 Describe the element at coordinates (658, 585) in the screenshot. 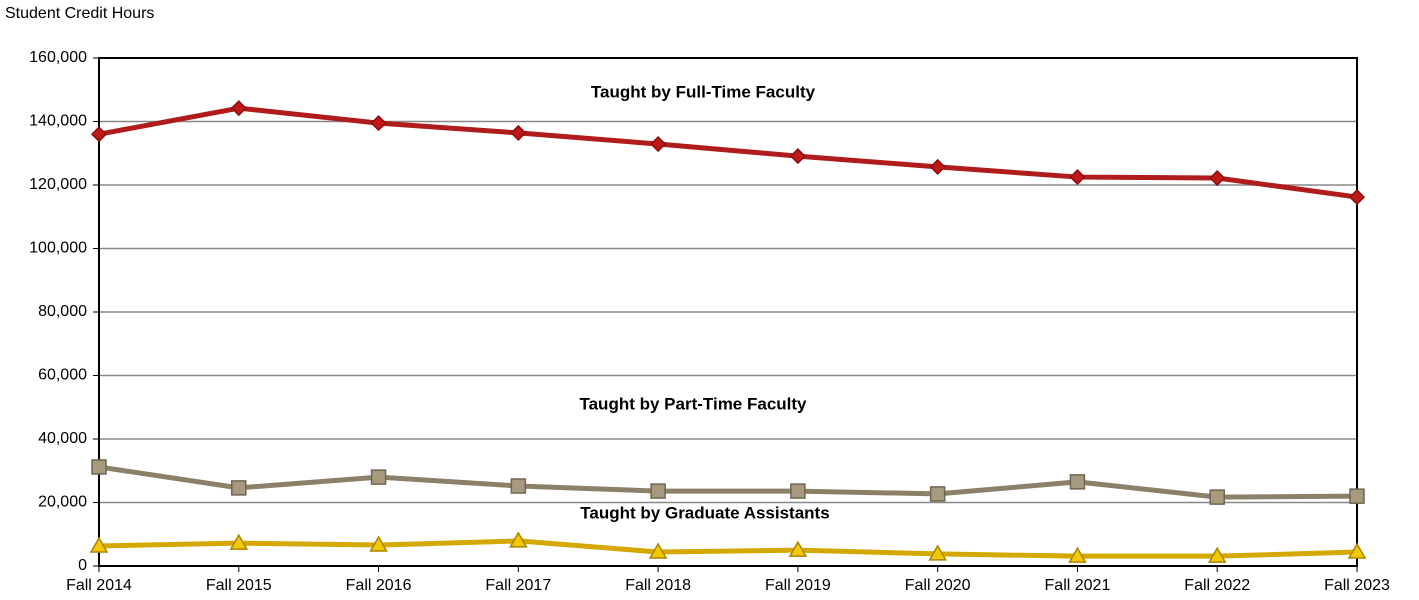

I see `x-tick-label: Fall 2018` at that location.